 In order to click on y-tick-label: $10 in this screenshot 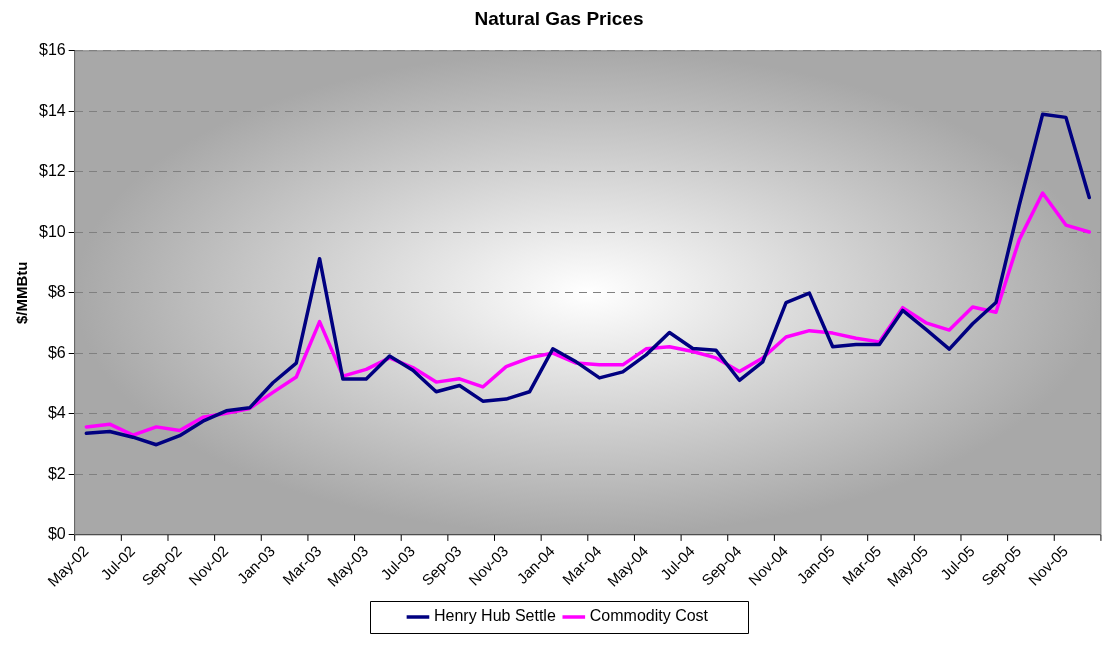, I will do `click(52, 231)`.